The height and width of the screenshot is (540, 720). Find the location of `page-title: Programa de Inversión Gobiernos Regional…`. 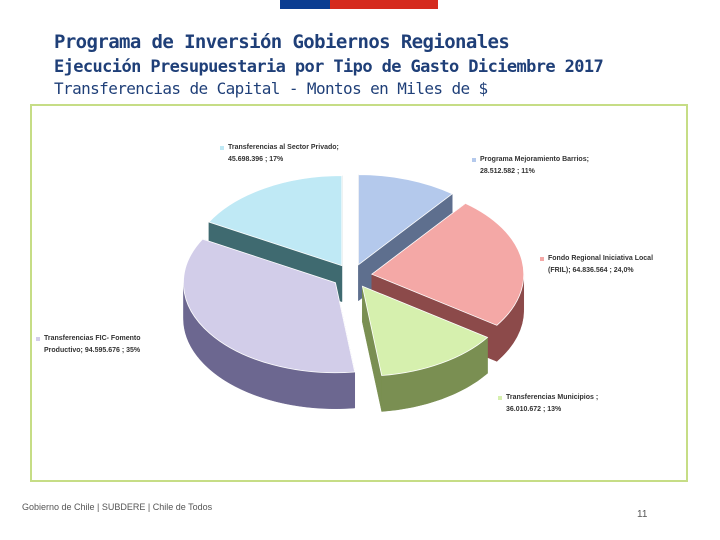

page-title: Programa de Inversión Gobiernos Regional… is located at coordinates (282, 42).